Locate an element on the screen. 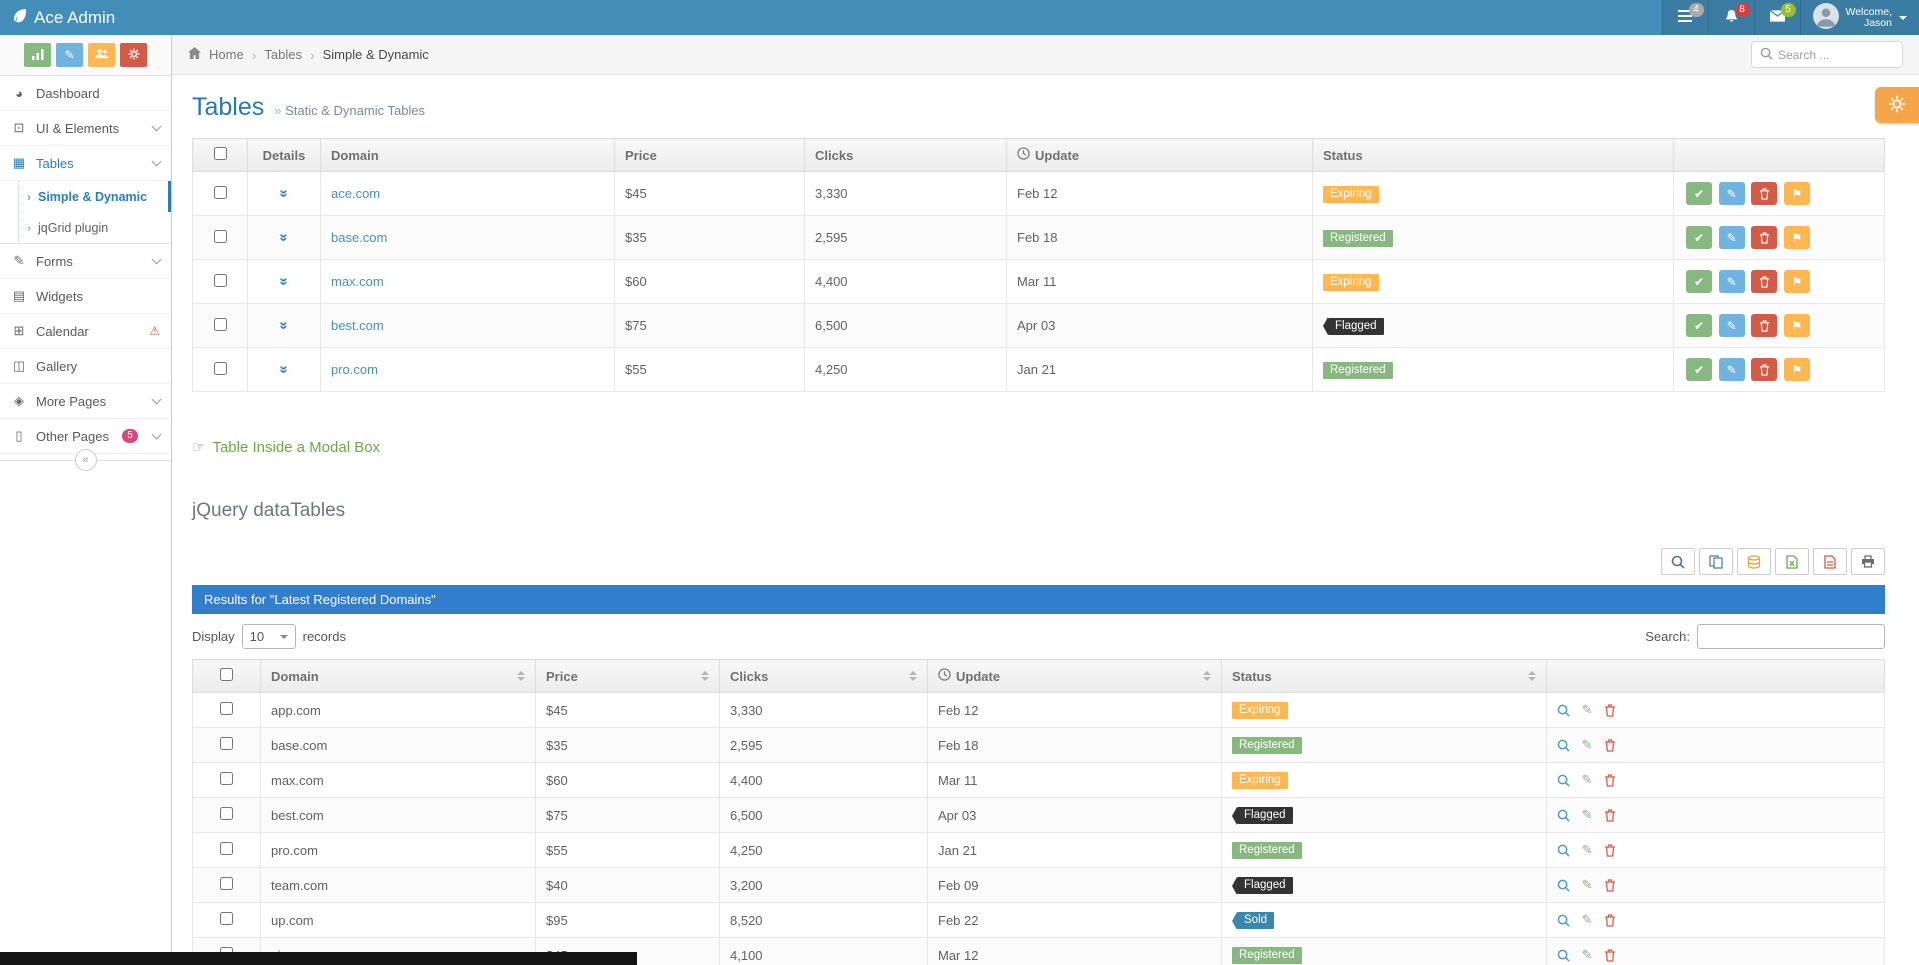  sidebar-item-tables: ▦ Tables is located at coordinates (85, 163).